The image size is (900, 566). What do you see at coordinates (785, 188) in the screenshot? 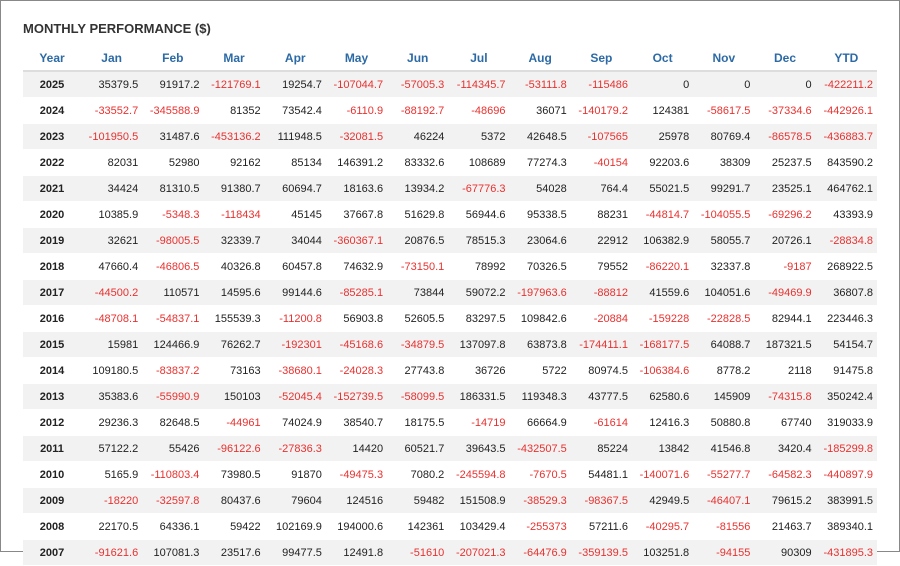
I see `value-cell: 23525.1` at bounding box center [785, 188].